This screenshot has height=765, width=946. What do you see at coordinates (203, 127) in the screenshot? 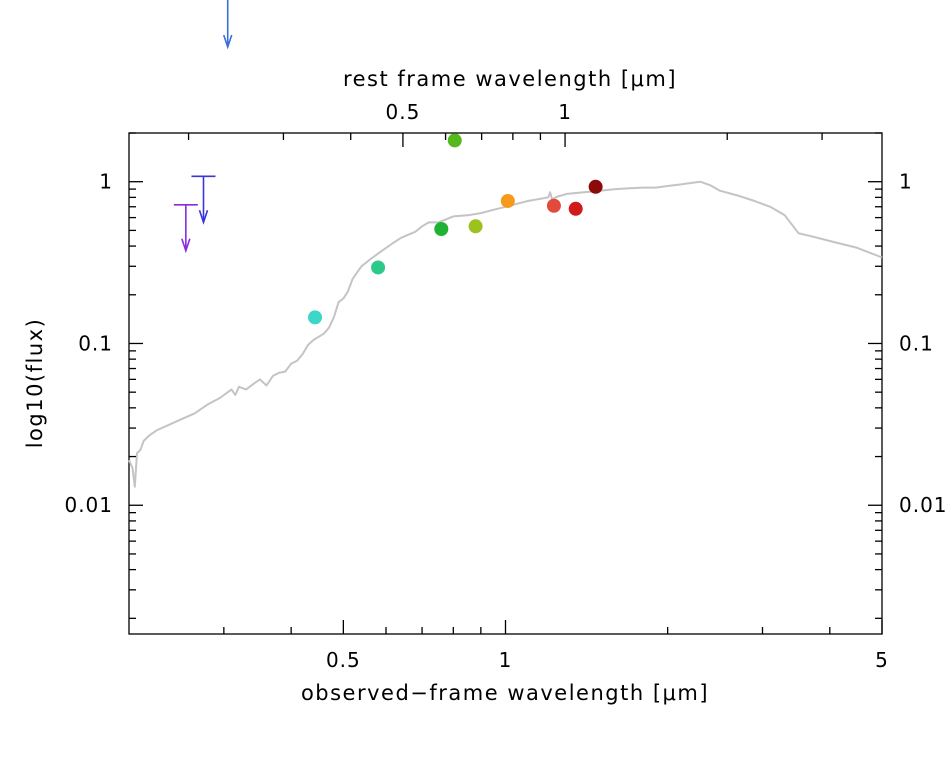
I see `upper-limits` at bounding box center [203, 127].